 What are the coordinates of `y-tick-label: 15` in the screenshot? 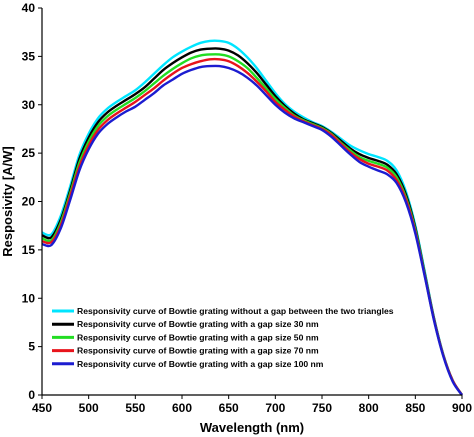 It's located at (29, 250).